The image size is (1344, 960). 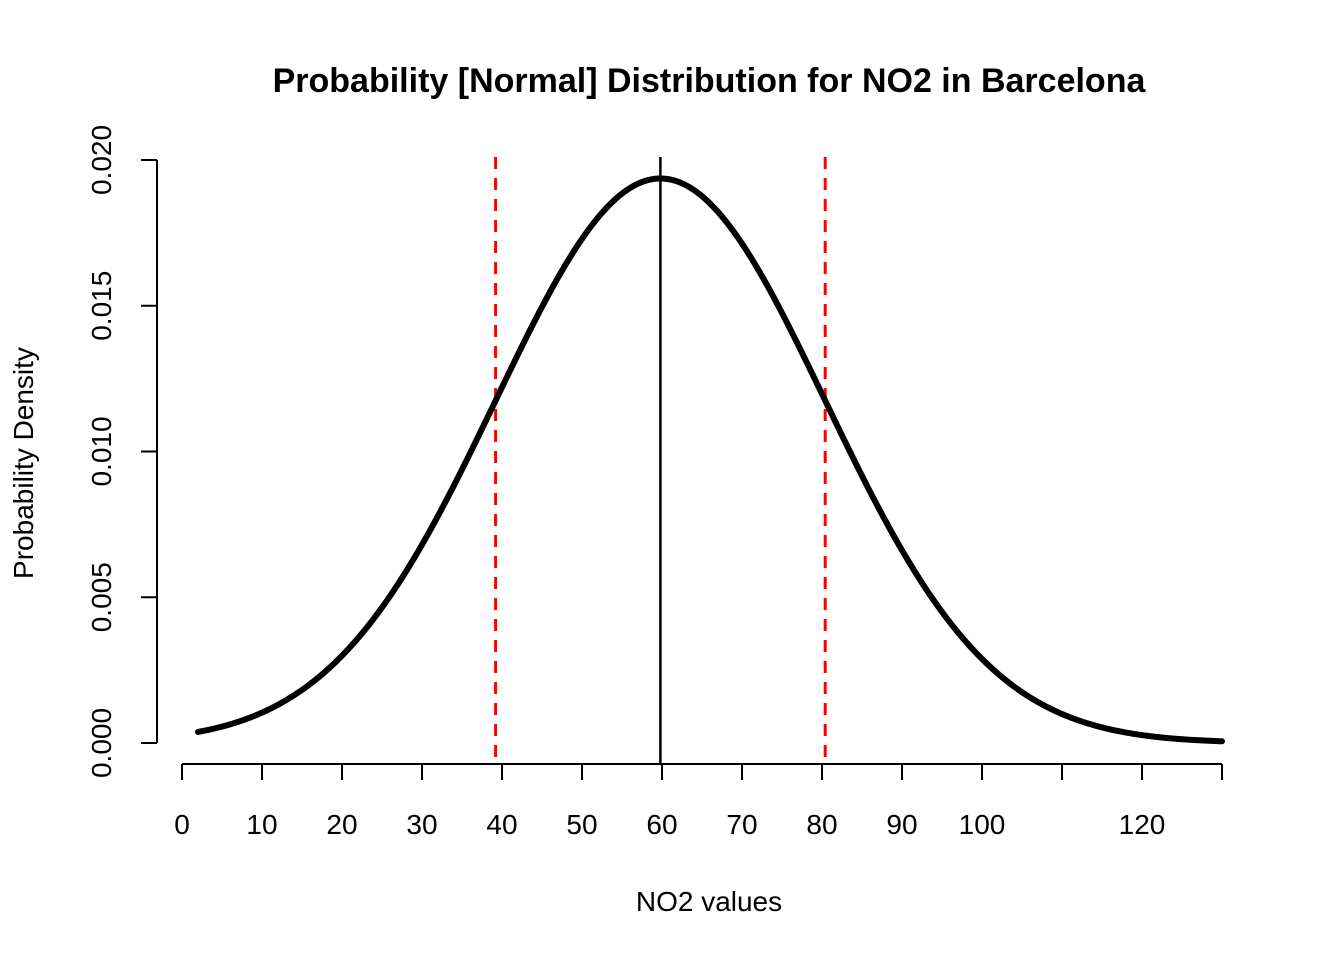 I want to click on y-tick-label-3: 0.015, so click(x=101, y=306).